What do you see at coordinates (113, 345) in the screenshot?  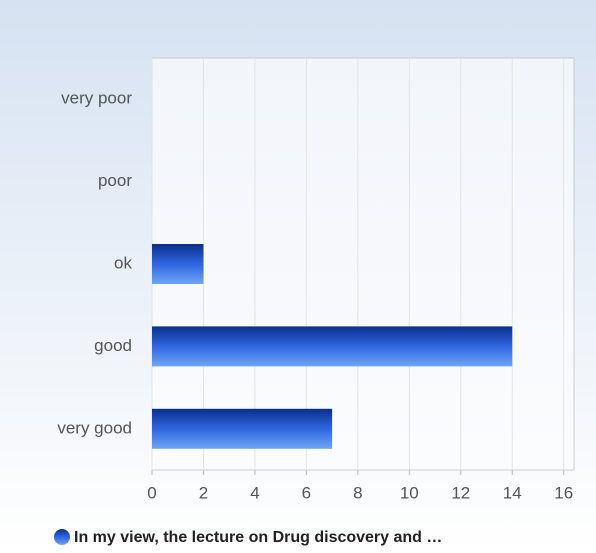 I see `y-tick-label: good` at bounding box center [113, 345].